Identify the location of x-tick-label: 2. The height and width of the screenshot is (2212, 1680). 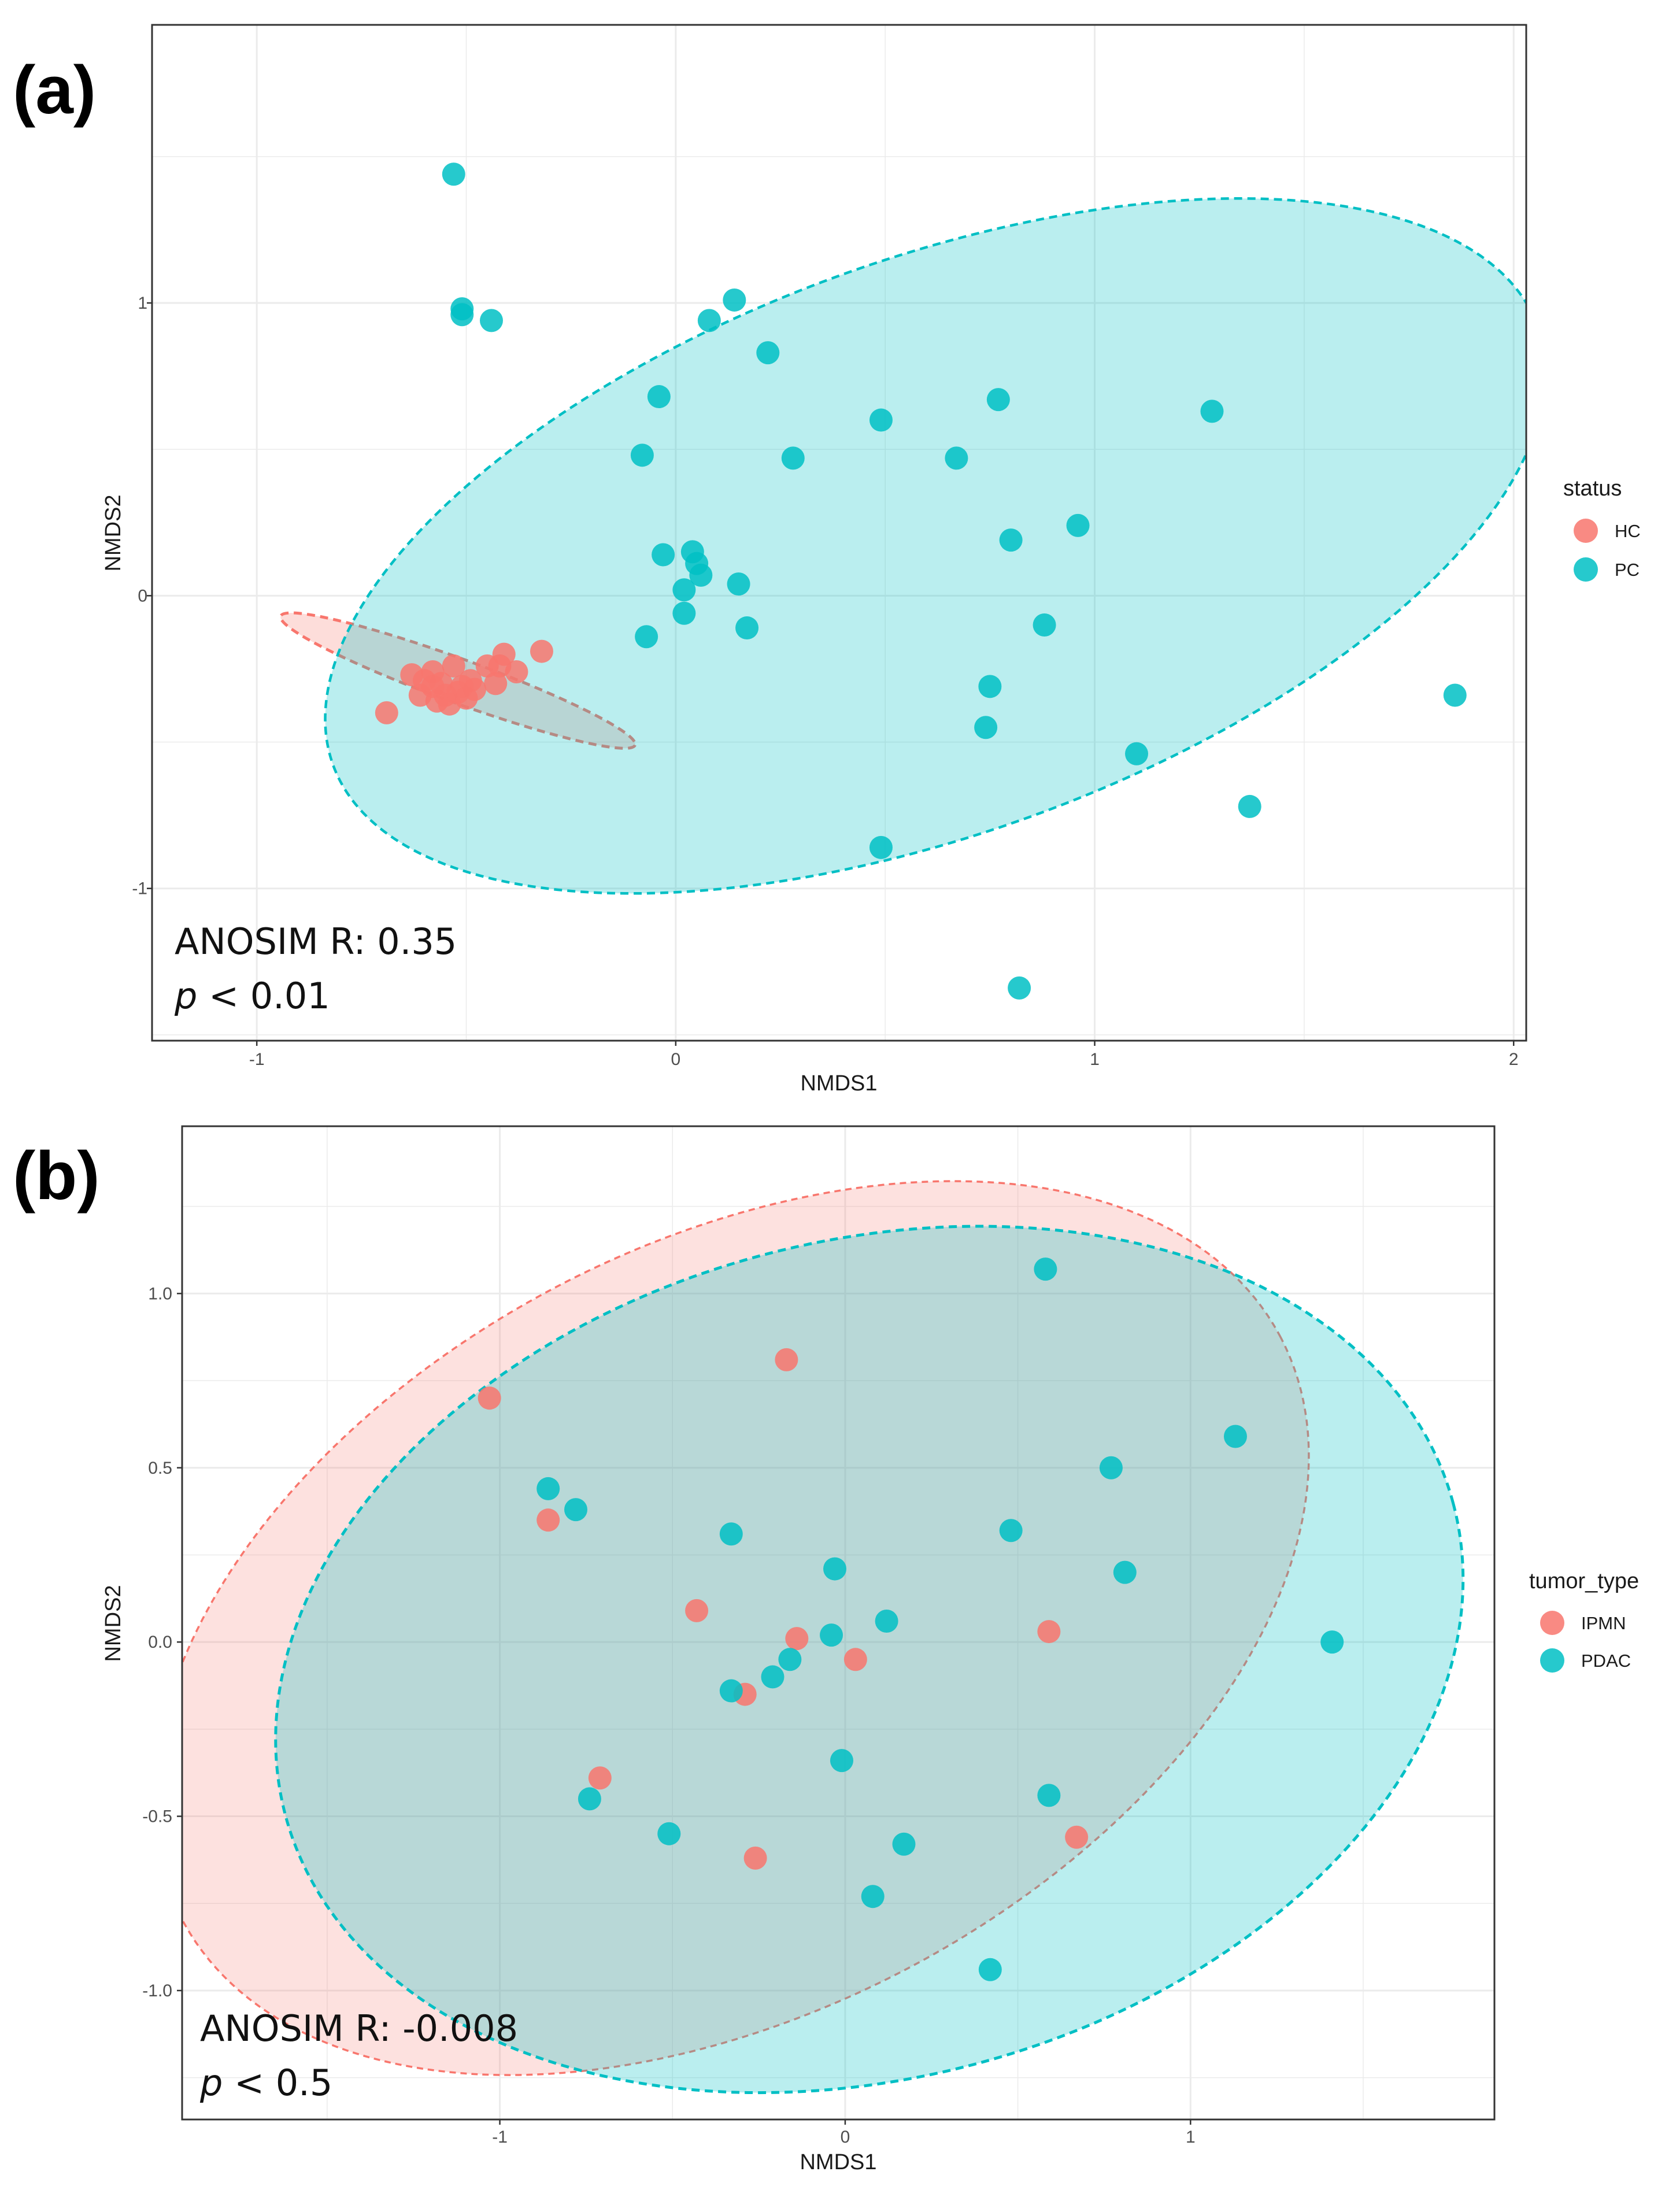
(1514, 1059).